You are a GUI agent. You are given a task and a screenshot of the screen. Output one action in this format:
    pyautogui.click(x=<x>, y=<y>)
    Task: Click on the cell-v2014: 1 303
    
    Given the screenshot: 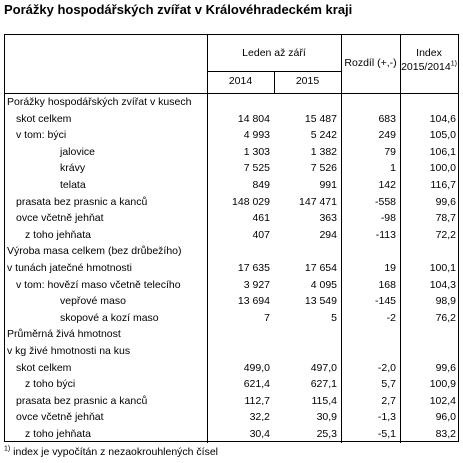 What is the action you would take?
    pyautogui.click(x=256, y=151)
    